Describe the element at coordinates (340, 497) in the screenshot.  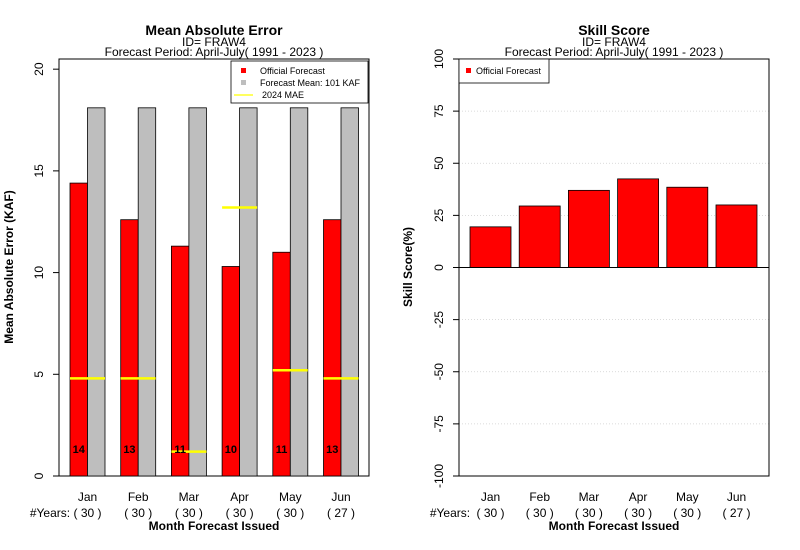
I see `mae-x-tick-label: Jun` at that location.